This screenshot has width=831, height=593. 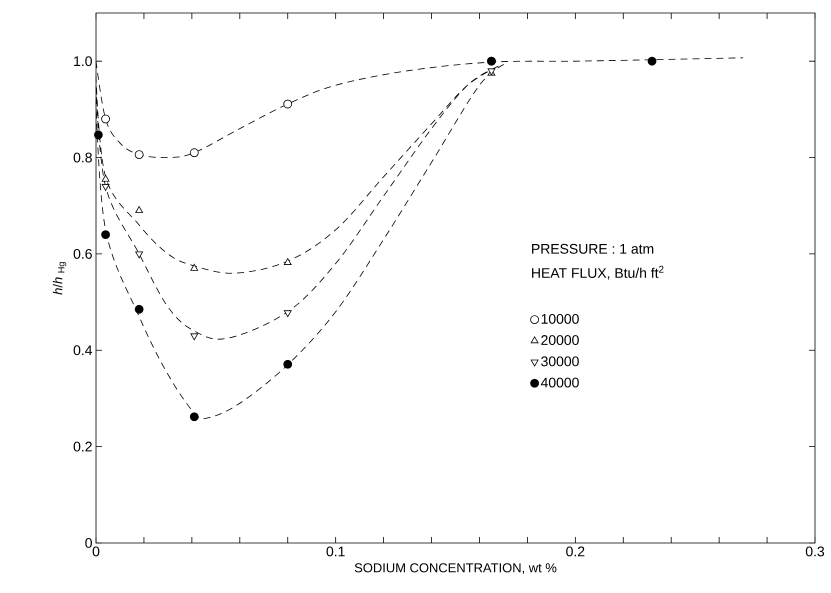 I want to click on x-tick-label: 0.2, so click(x=575, y=551).